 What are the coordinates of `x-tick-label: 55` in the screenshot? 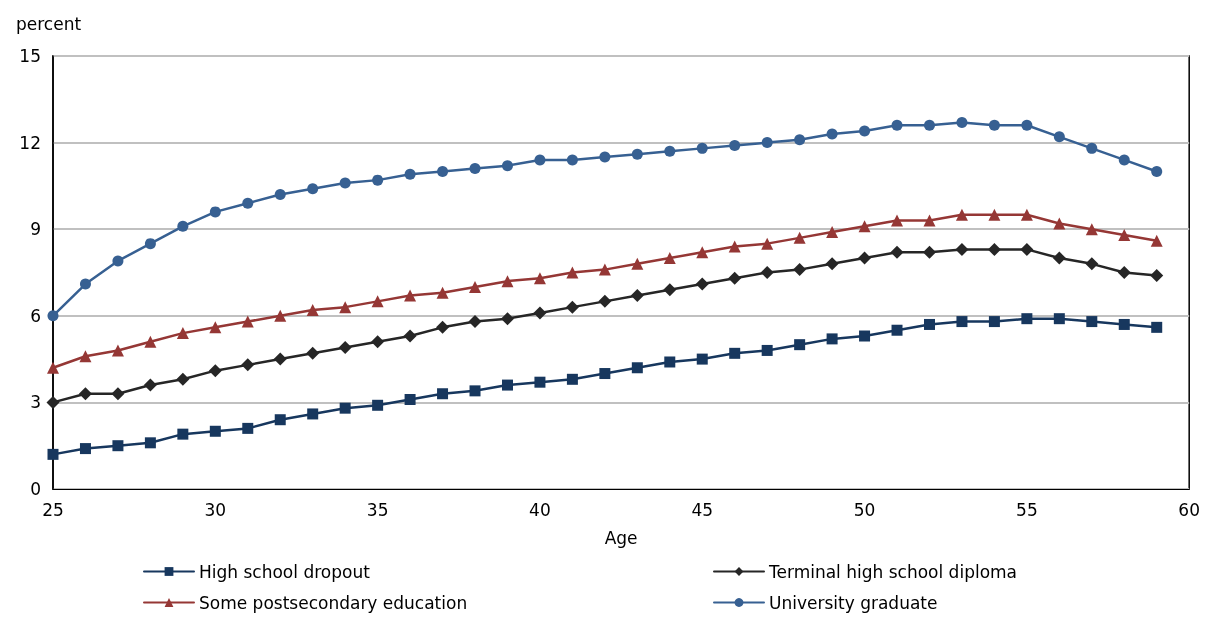 It's located at (1027, 509).